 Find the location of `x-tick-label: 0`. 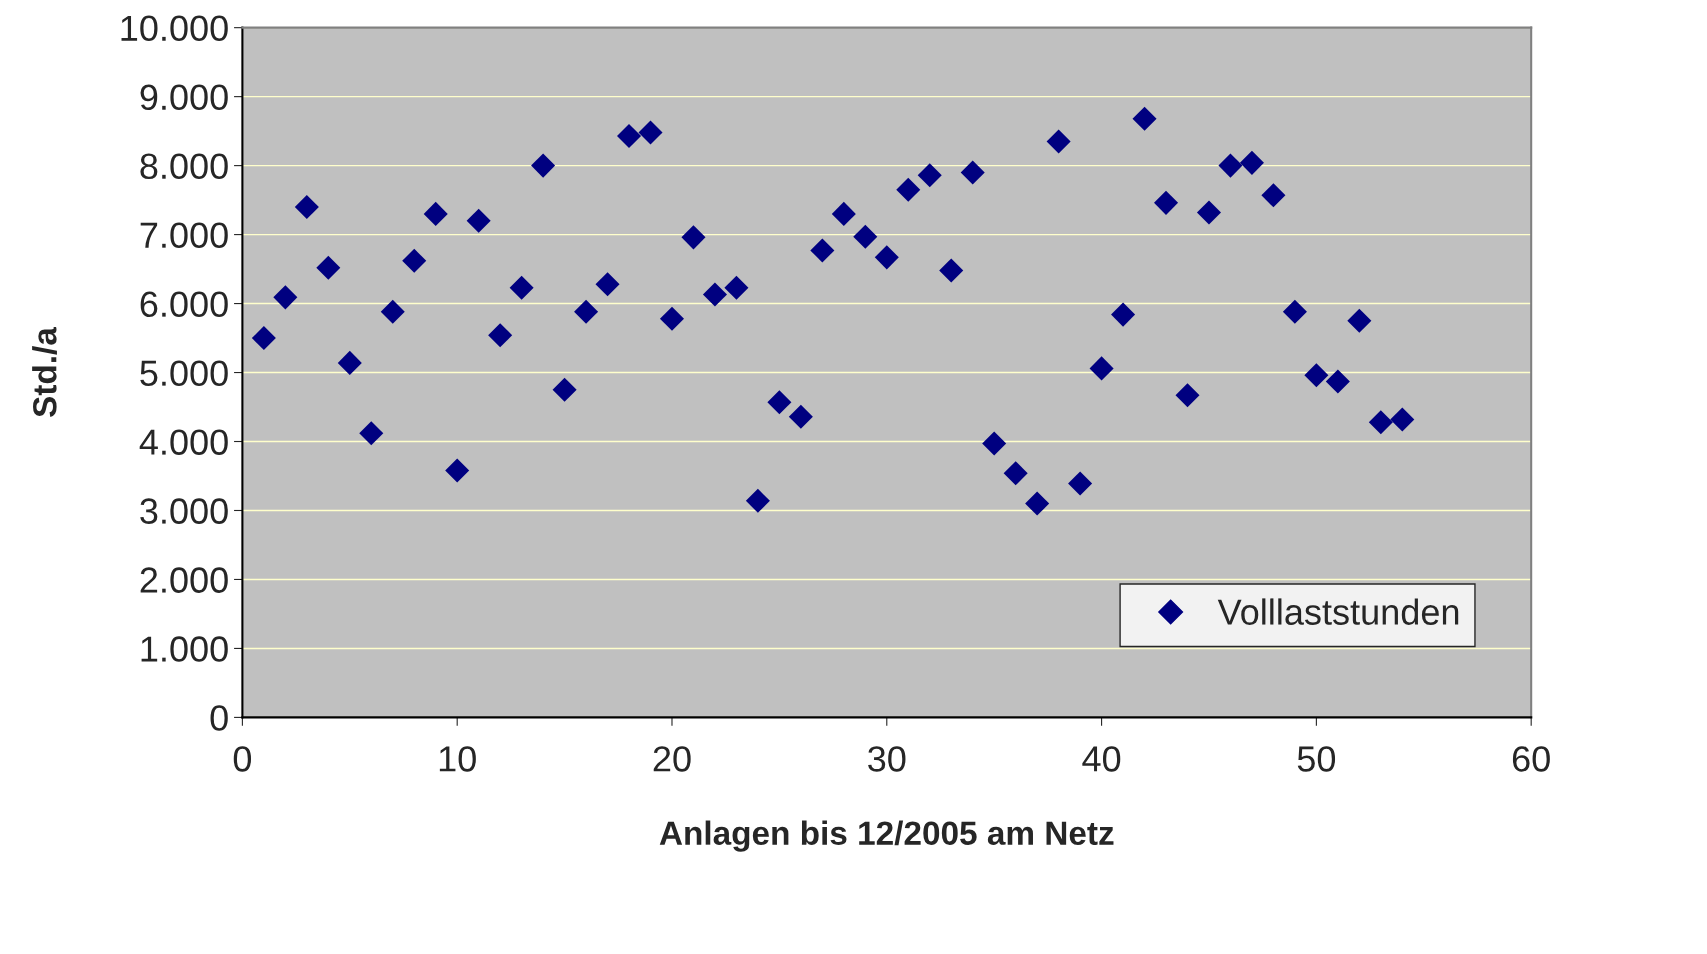

x-tick-label: 0 is located at coordinates (242, 759).